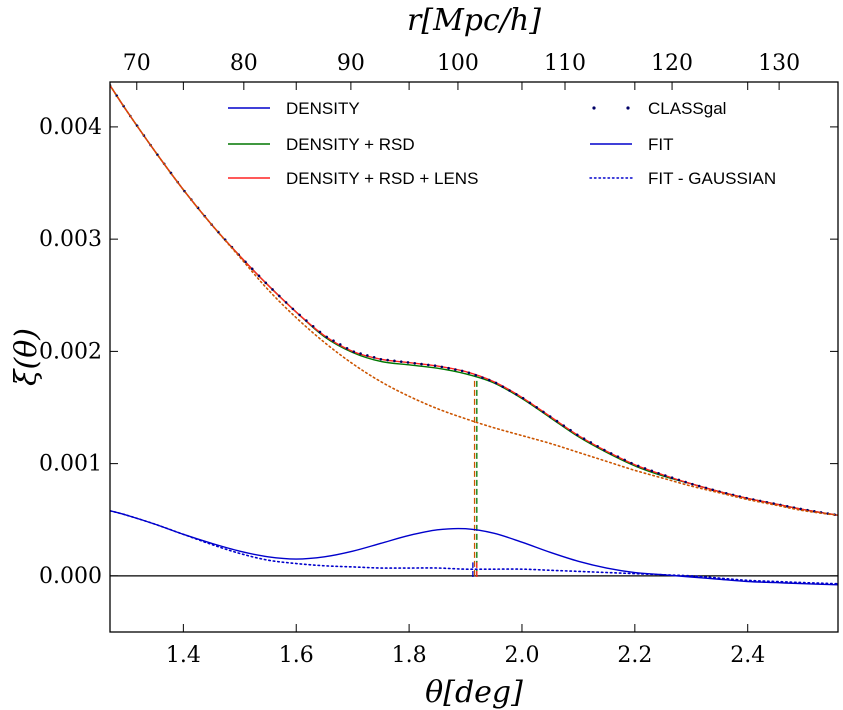  Describe the element at coordinates (323, 108) in the screenshot. I see `legend-density-label: DENSITY` at that location.